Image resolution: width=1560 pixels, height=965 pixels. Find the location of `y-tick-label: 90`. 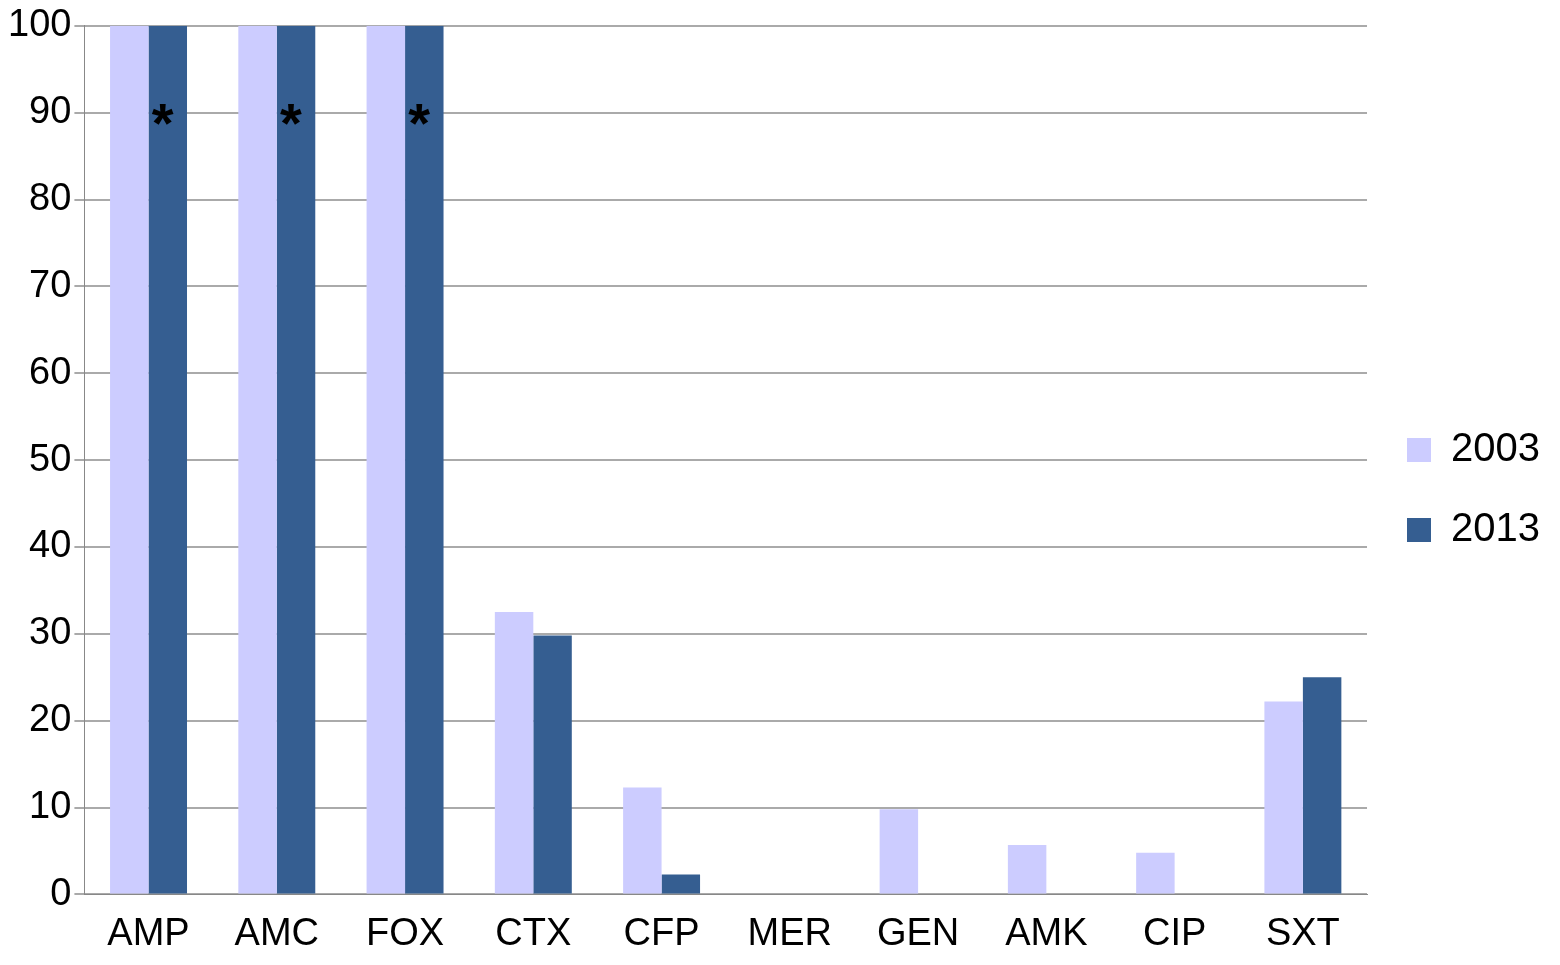

y-tick-label: 90 is located at coordinates (50, 110).